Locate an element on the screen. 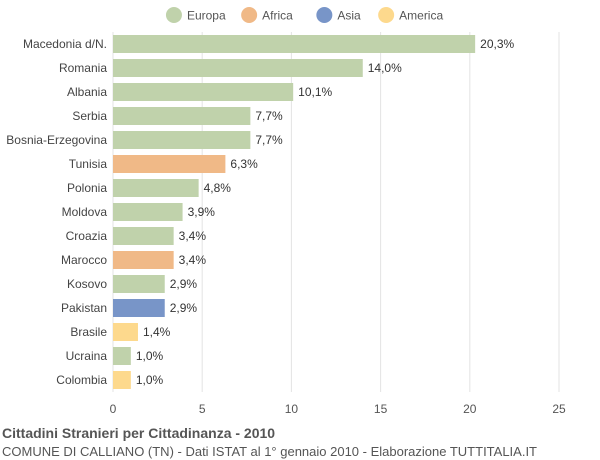  category-label: Croazia is located at coordinates (87, 236).